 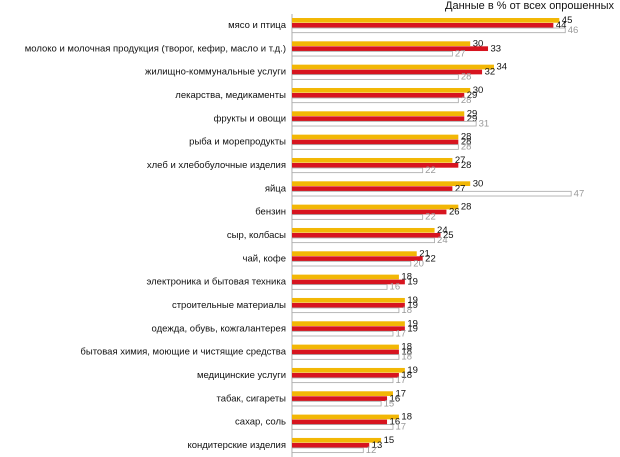 I want to click on value-label-series-1: 45, so click(x=567, y=20).